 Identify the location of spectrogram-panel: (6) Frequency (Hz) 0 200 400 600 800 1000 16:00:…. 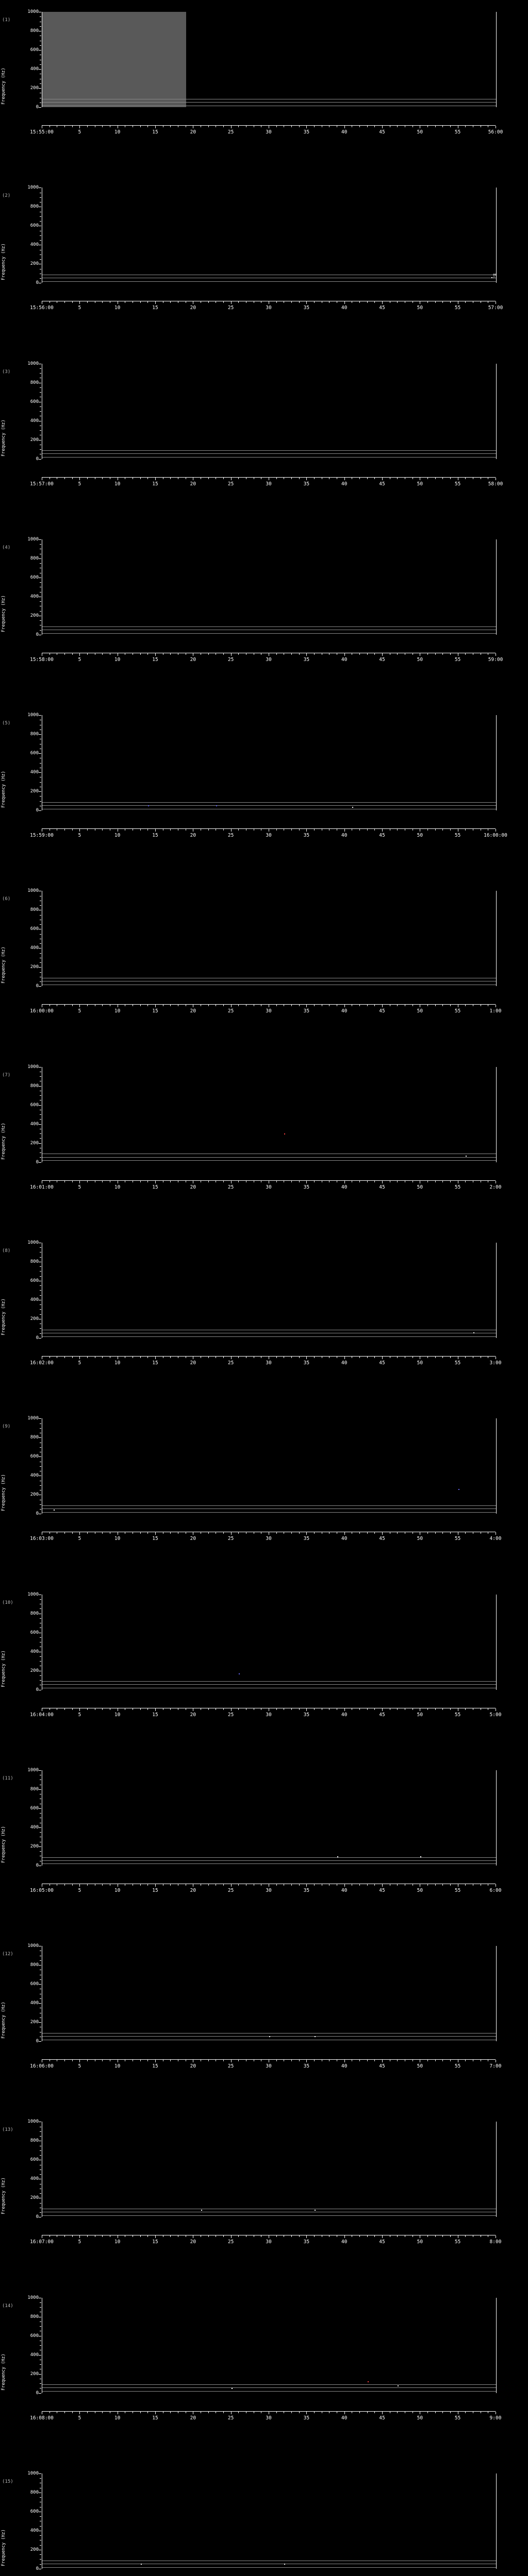
(264, 967).